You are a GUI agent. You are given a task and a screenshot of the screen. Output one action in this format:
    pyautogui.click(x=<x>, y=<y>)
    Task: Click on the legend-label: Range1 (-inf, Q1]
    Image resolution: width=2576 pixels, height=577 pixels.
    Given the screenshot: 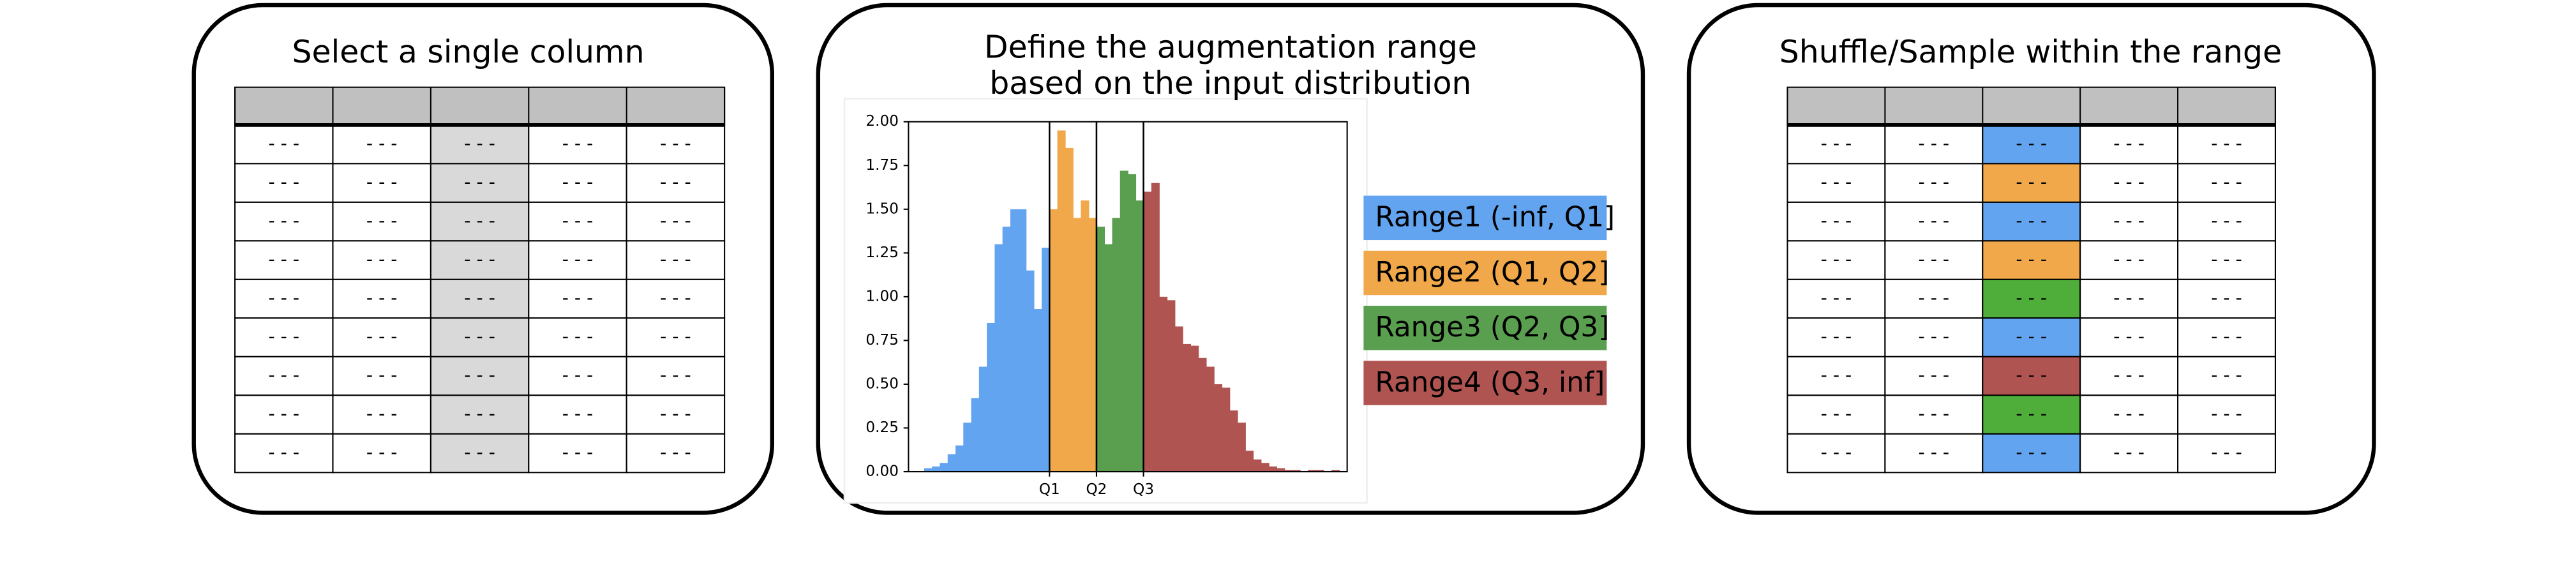 What is the action you would take?
    pyautogui.click(x=1495, y=218)
    